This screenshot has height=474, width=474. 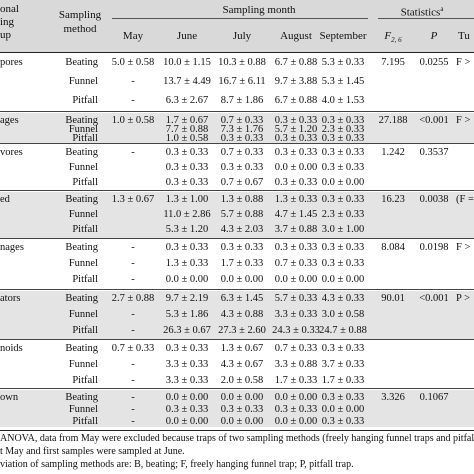 What do you see at coordinates (133, 298) in the screenshot?
I see `month-value-cell: 2.7 ± 0.88` at bounding box center [133, 298].